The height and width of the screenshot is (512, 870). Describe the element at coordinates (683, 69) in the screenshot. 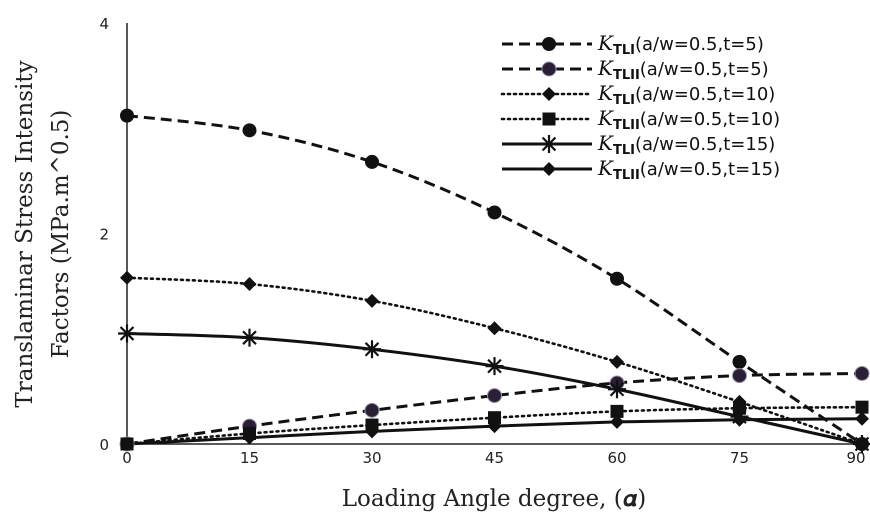

I see `legend-label: KTLII(a/w=0.5,t=5)` at that location.